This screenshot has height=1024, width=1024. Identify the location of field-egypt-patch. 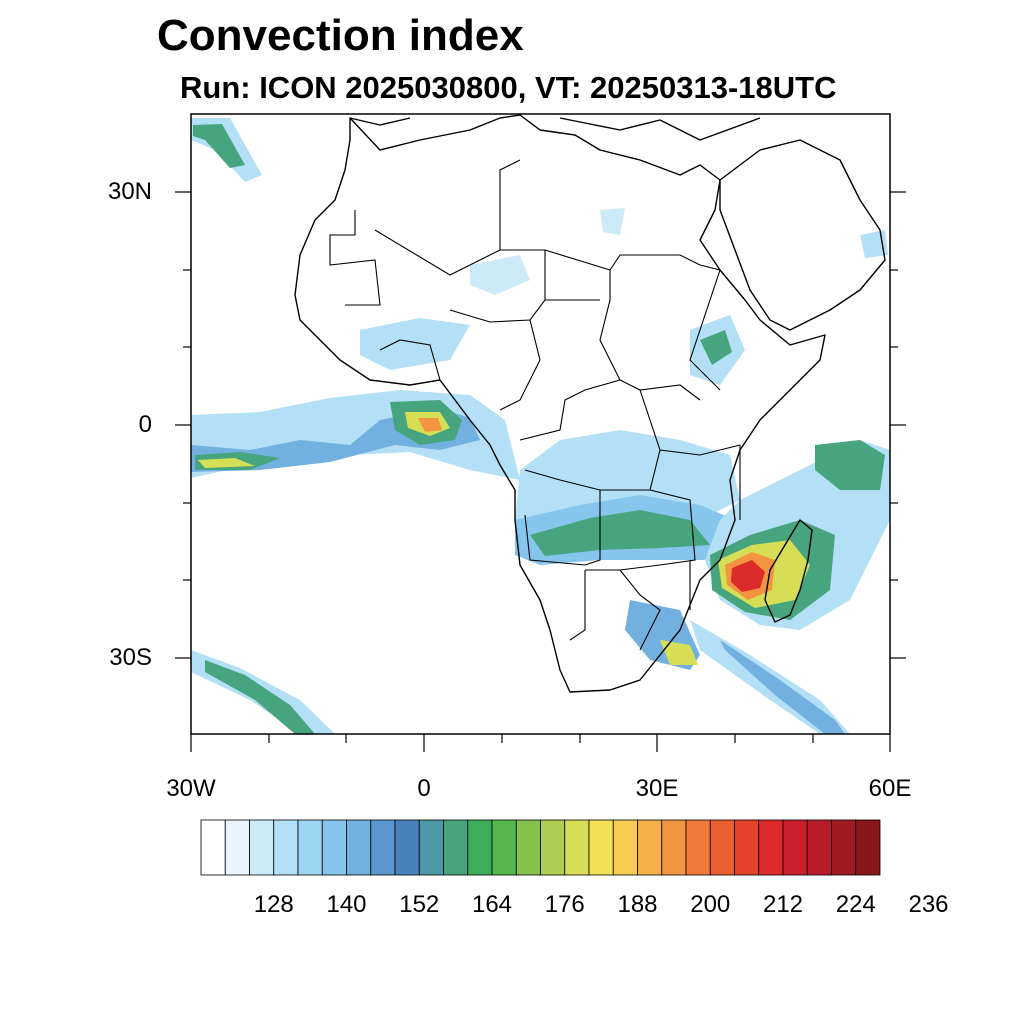
(612, 221).